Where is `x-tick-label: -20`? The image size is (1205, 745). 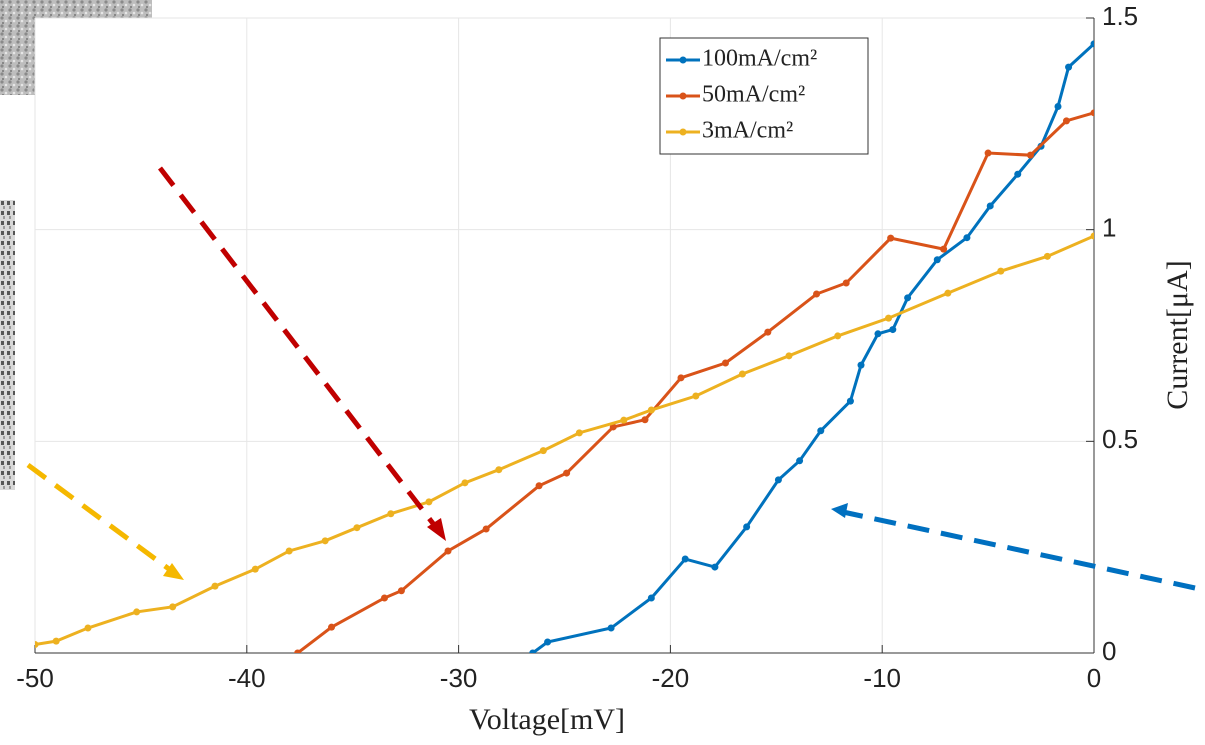
x-tick-label: -20 is located at coordinates (671, 678).